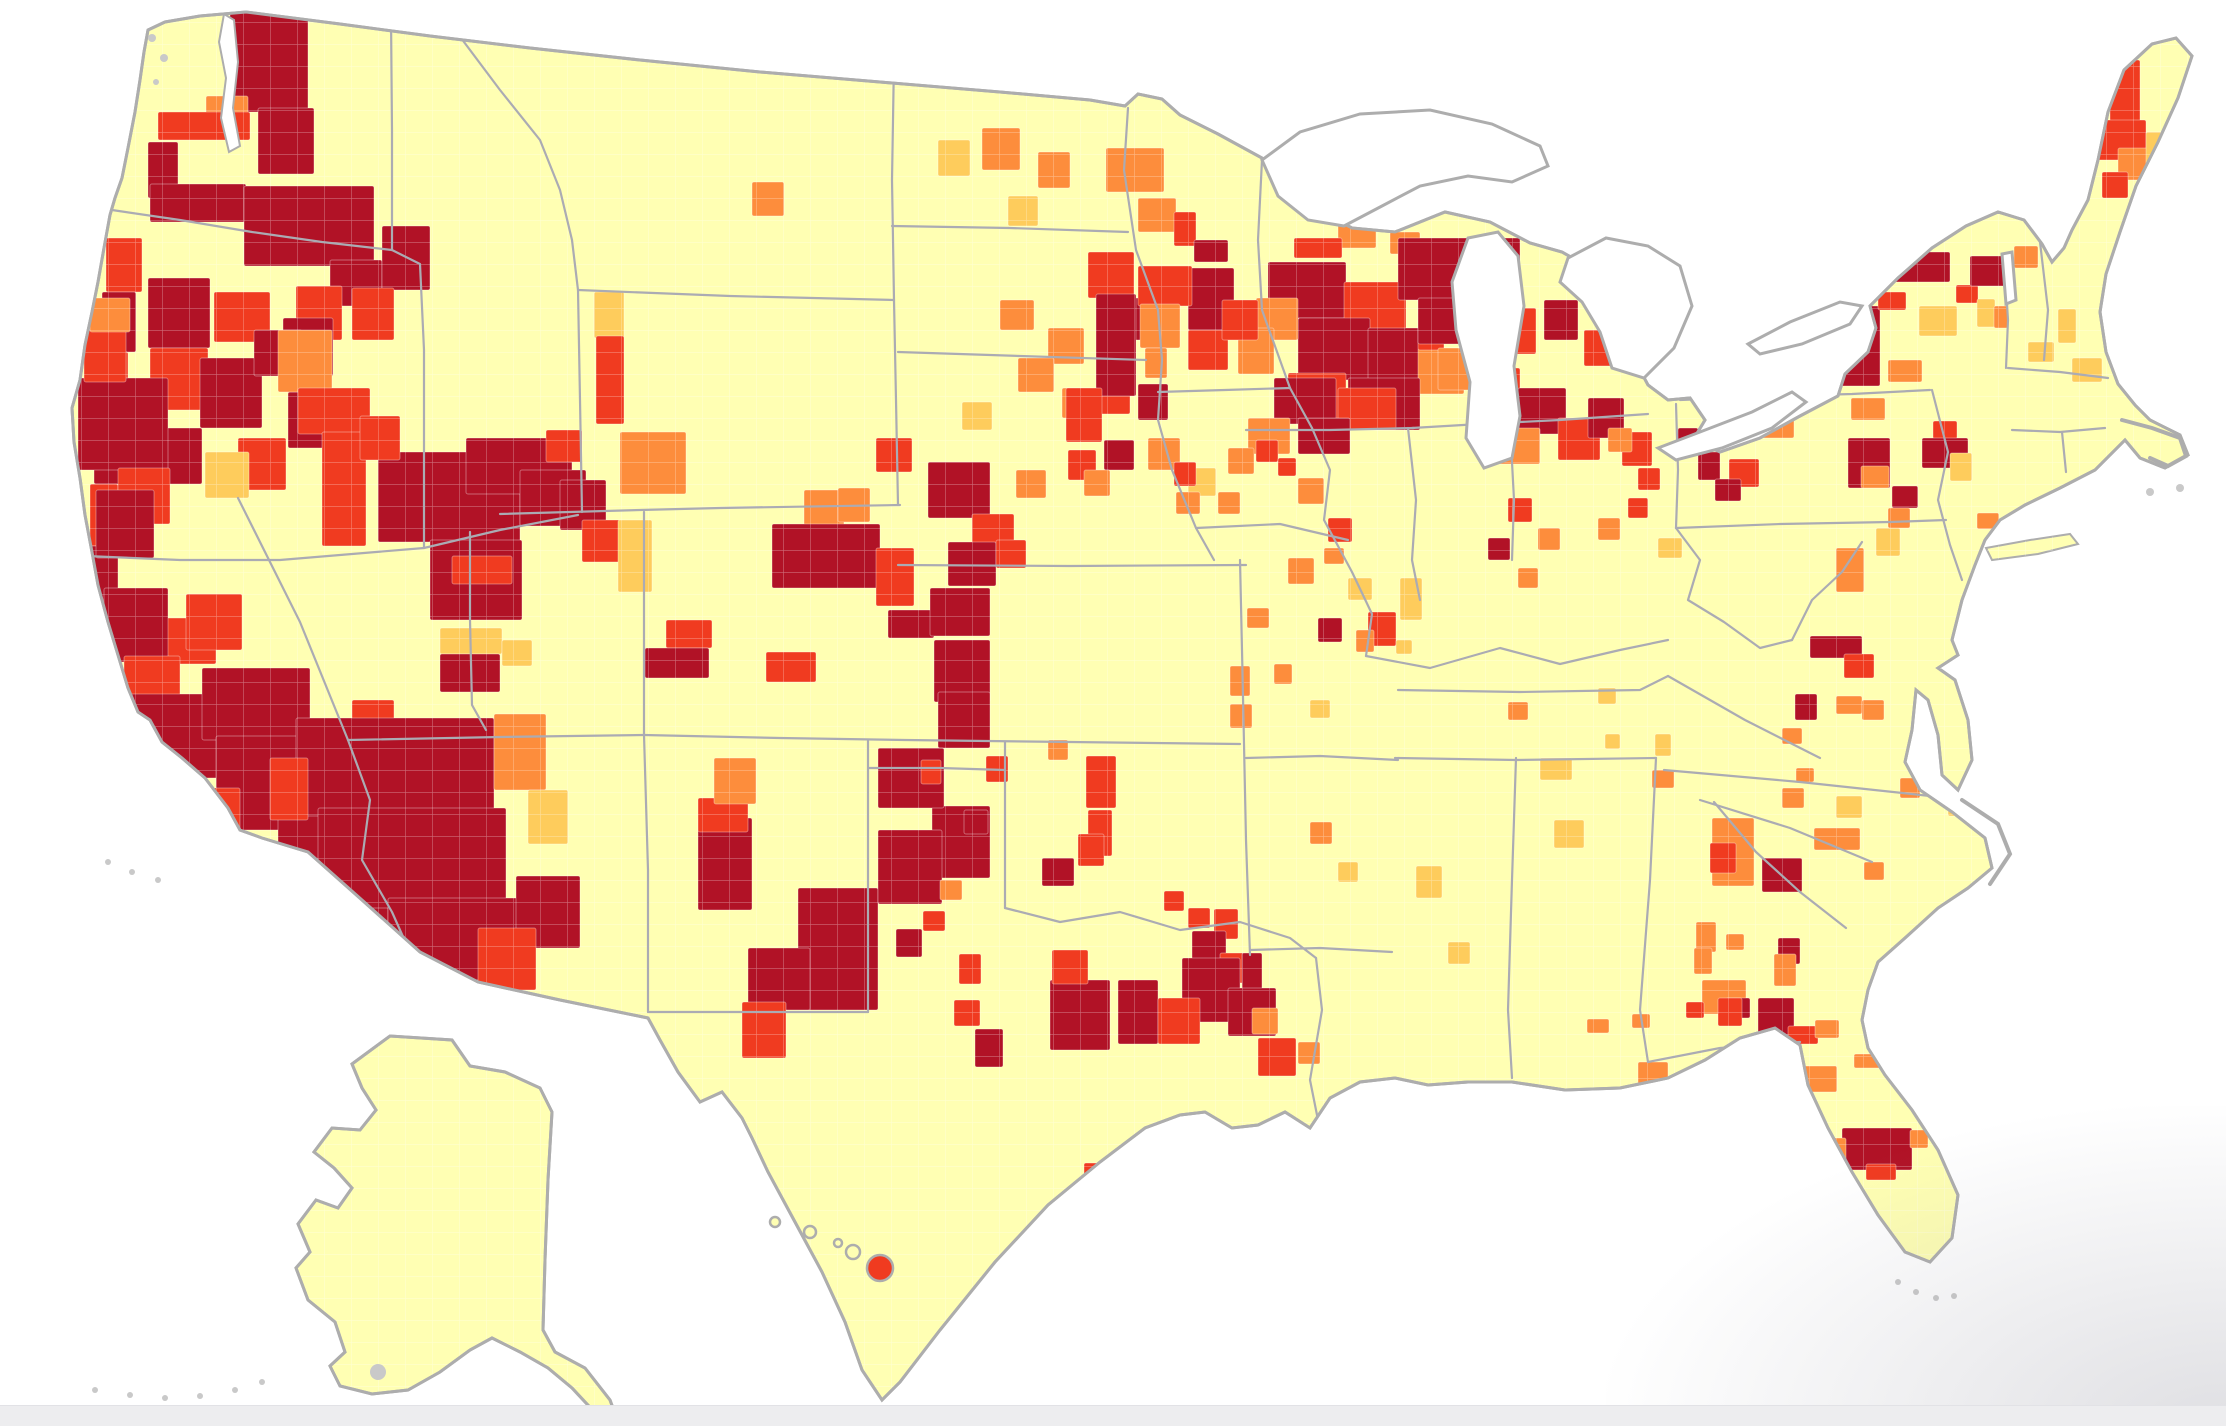 The height and width of the screenshot is (1426, 2226). What do you see at coordinates (1113, 1415) in the screenshot?
I see `window-bottom-strip` at bounding box center [1113, 1415].